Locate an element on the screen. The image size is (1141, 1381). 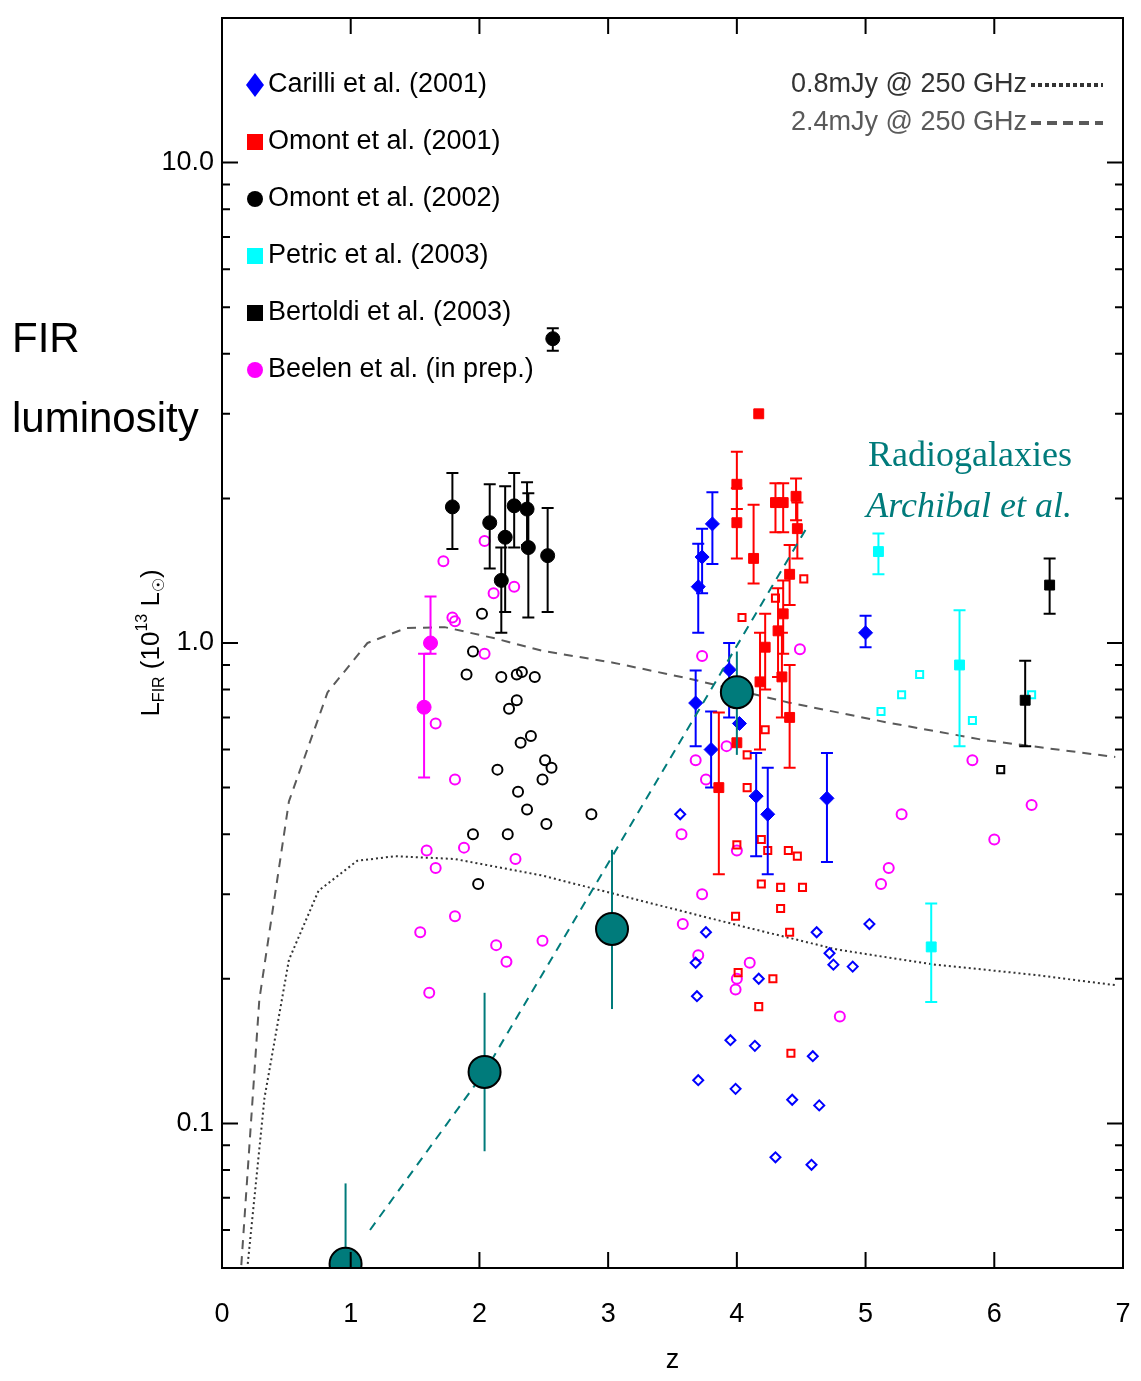
legend-label: Beelen et al. (in prep.) is located at coordinates (401, 368).